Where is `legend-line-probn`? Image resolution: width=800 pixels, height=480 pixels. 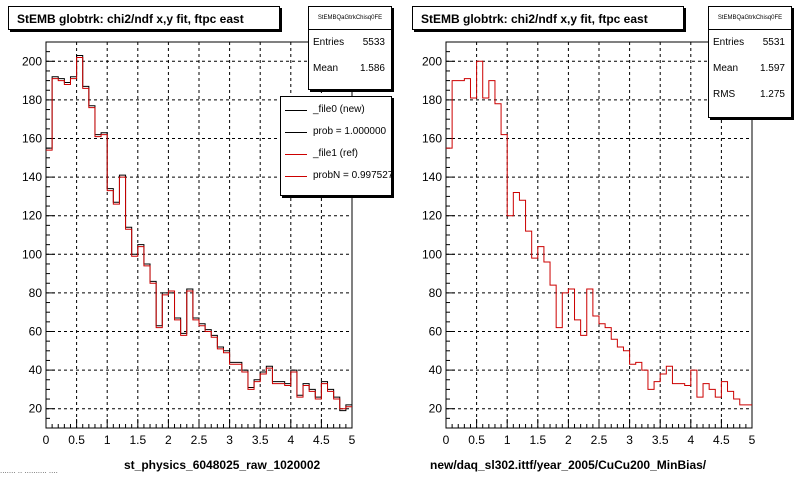
legend-line-probn is located at coordinates (296, 176).